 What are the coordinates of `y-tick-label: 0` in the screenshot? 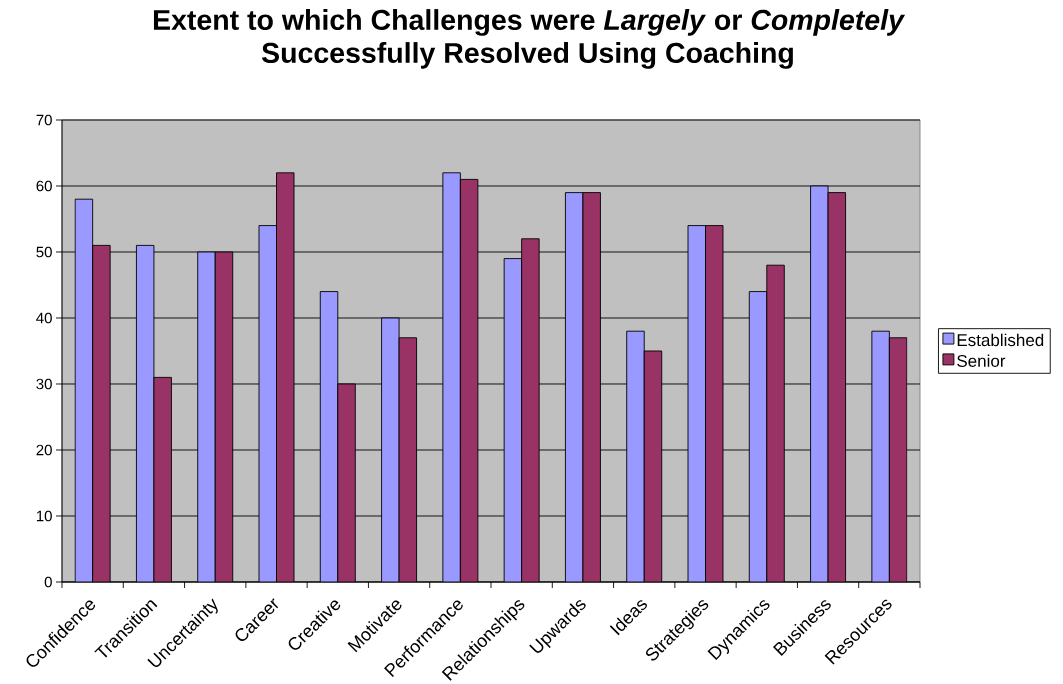 It's located at (48, 582).